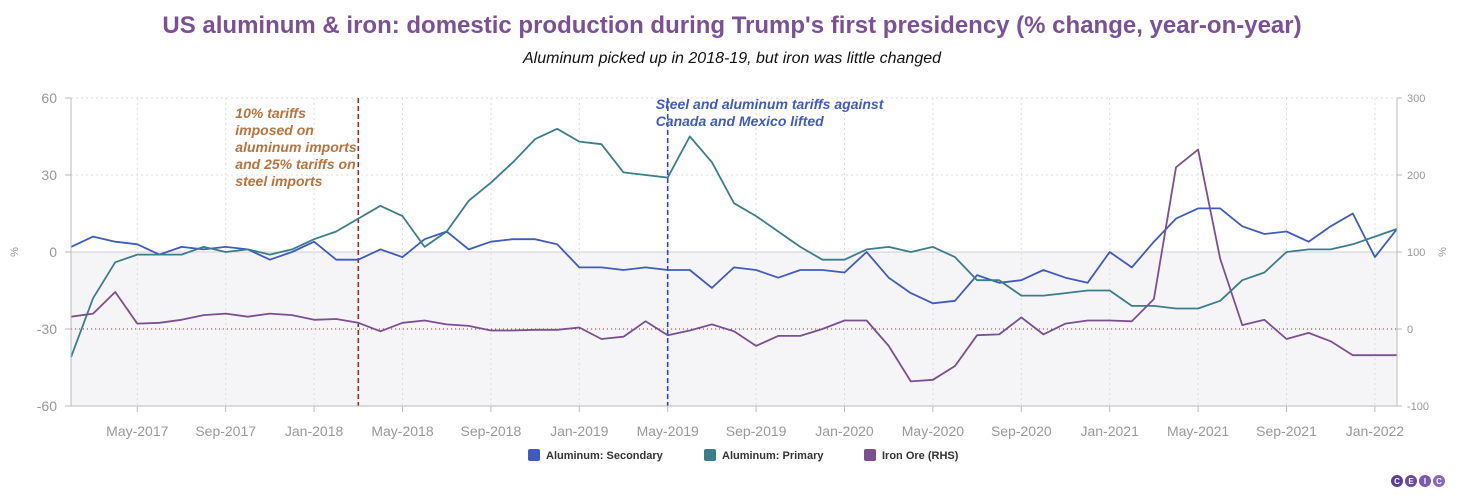 This screenshot has width=1464, height=500. I want to click on x-tick-label: Jan-2022, so click(1375, 431).